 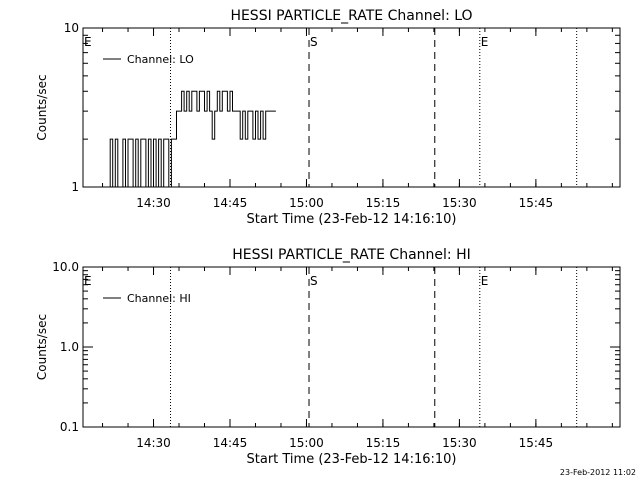 What do you see at coordinates (65, 267) in the screenshot?
I see `y-tick-label: 10.0` at bounding box center [65, 267].